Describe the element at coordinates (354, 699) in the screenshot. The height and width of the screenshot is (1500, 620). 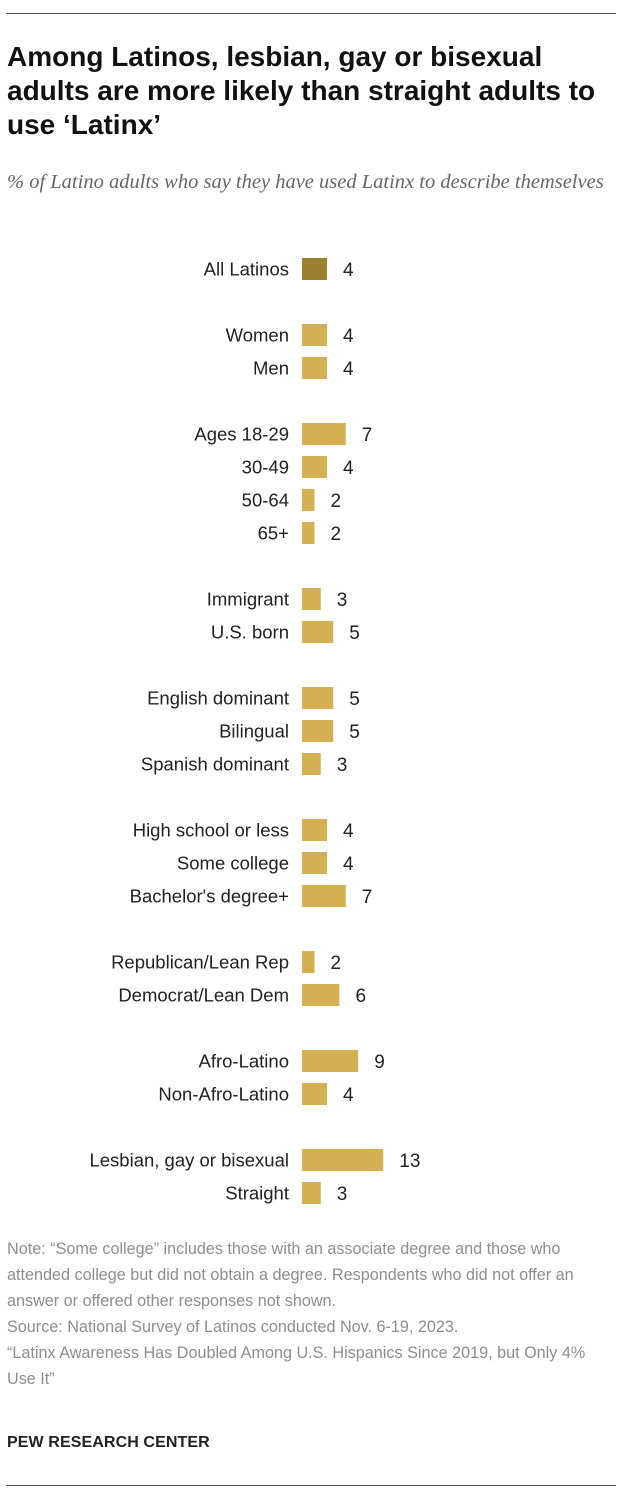
I see `data-label-english-dominant: 5` at that location.